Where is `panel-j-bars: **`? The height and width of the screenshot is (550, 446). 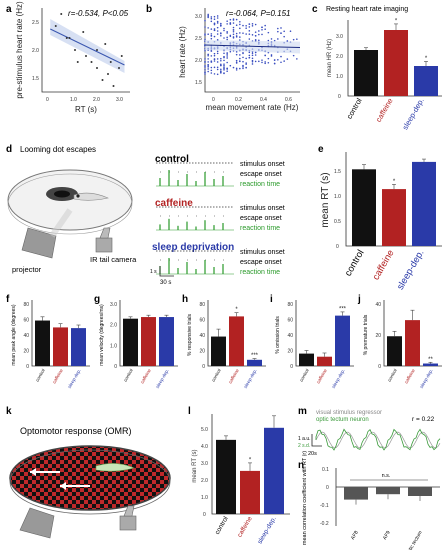
panel-j-bars: ** is located at coordinates (412, 337).